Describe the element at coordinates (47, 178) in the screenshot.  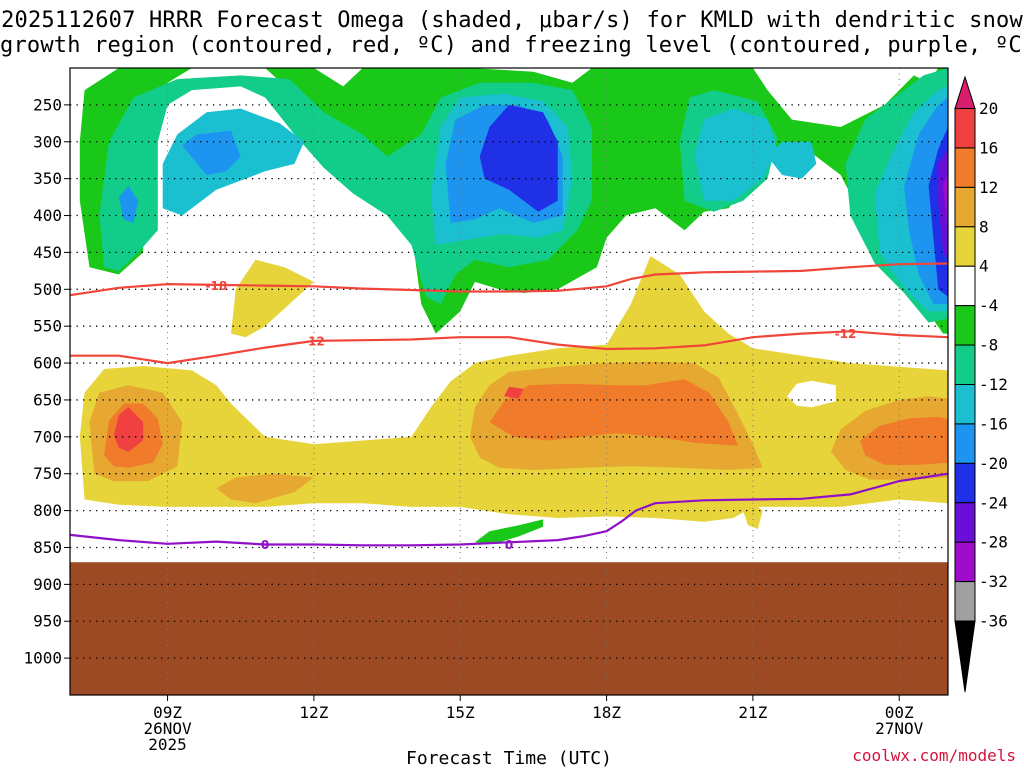
I see `y-tick-label: 350` at that location.